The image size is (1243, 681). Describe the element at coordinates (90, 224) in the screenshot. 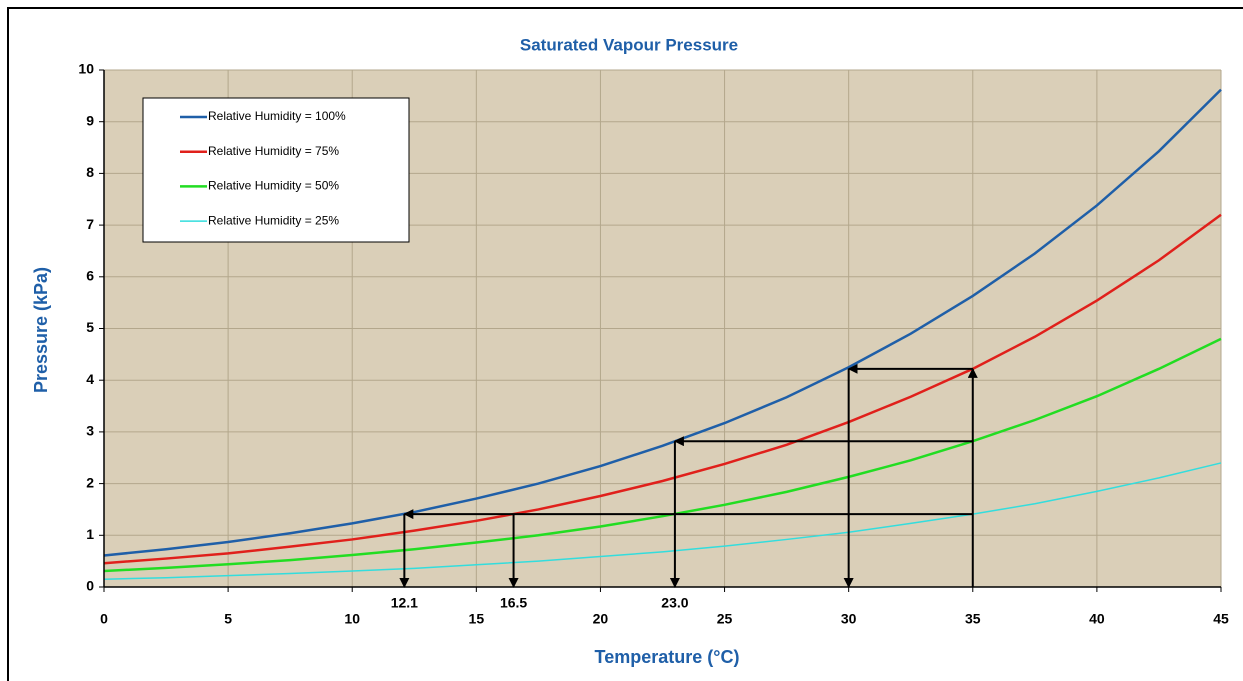

I see `y-tick-label: 7` at that location.